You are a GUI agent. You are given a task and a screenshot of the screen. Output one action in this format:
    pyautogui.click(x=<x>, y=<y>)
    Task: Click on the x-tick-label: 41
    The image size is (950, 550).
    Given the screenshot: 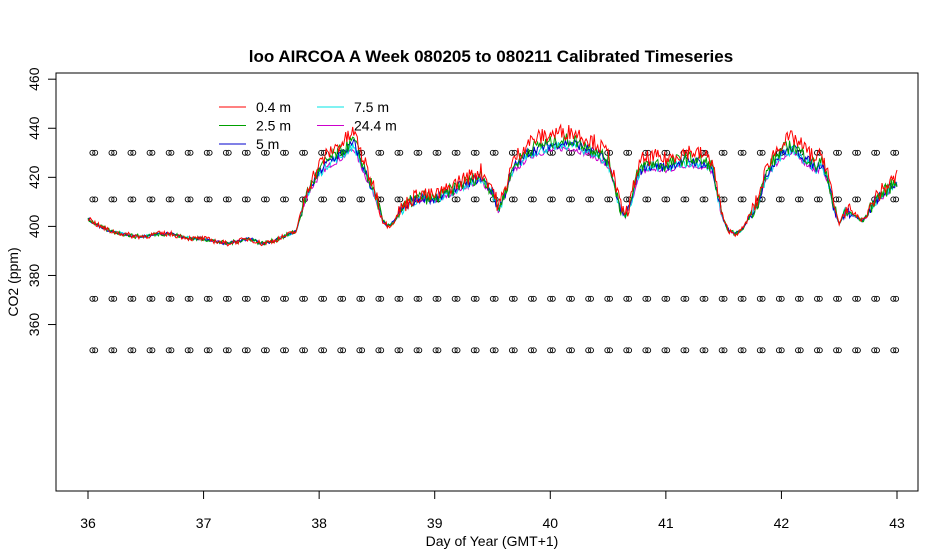 What is the action you would take?
    pyautogui.click(x=666, y=523)
    